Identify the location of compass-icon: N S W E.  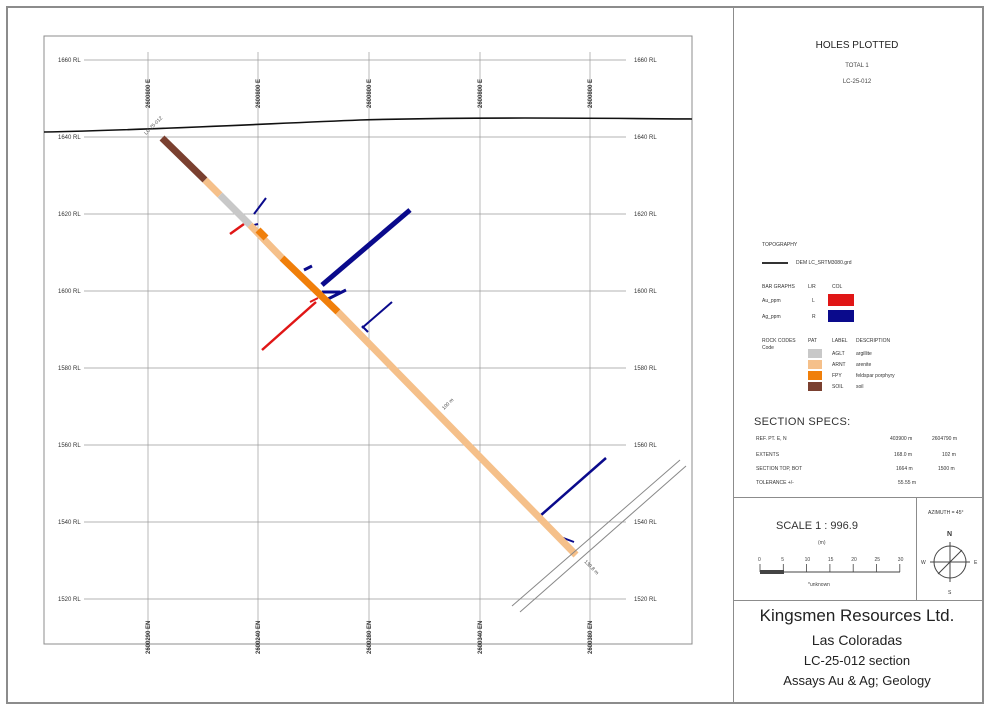
(949, 563).